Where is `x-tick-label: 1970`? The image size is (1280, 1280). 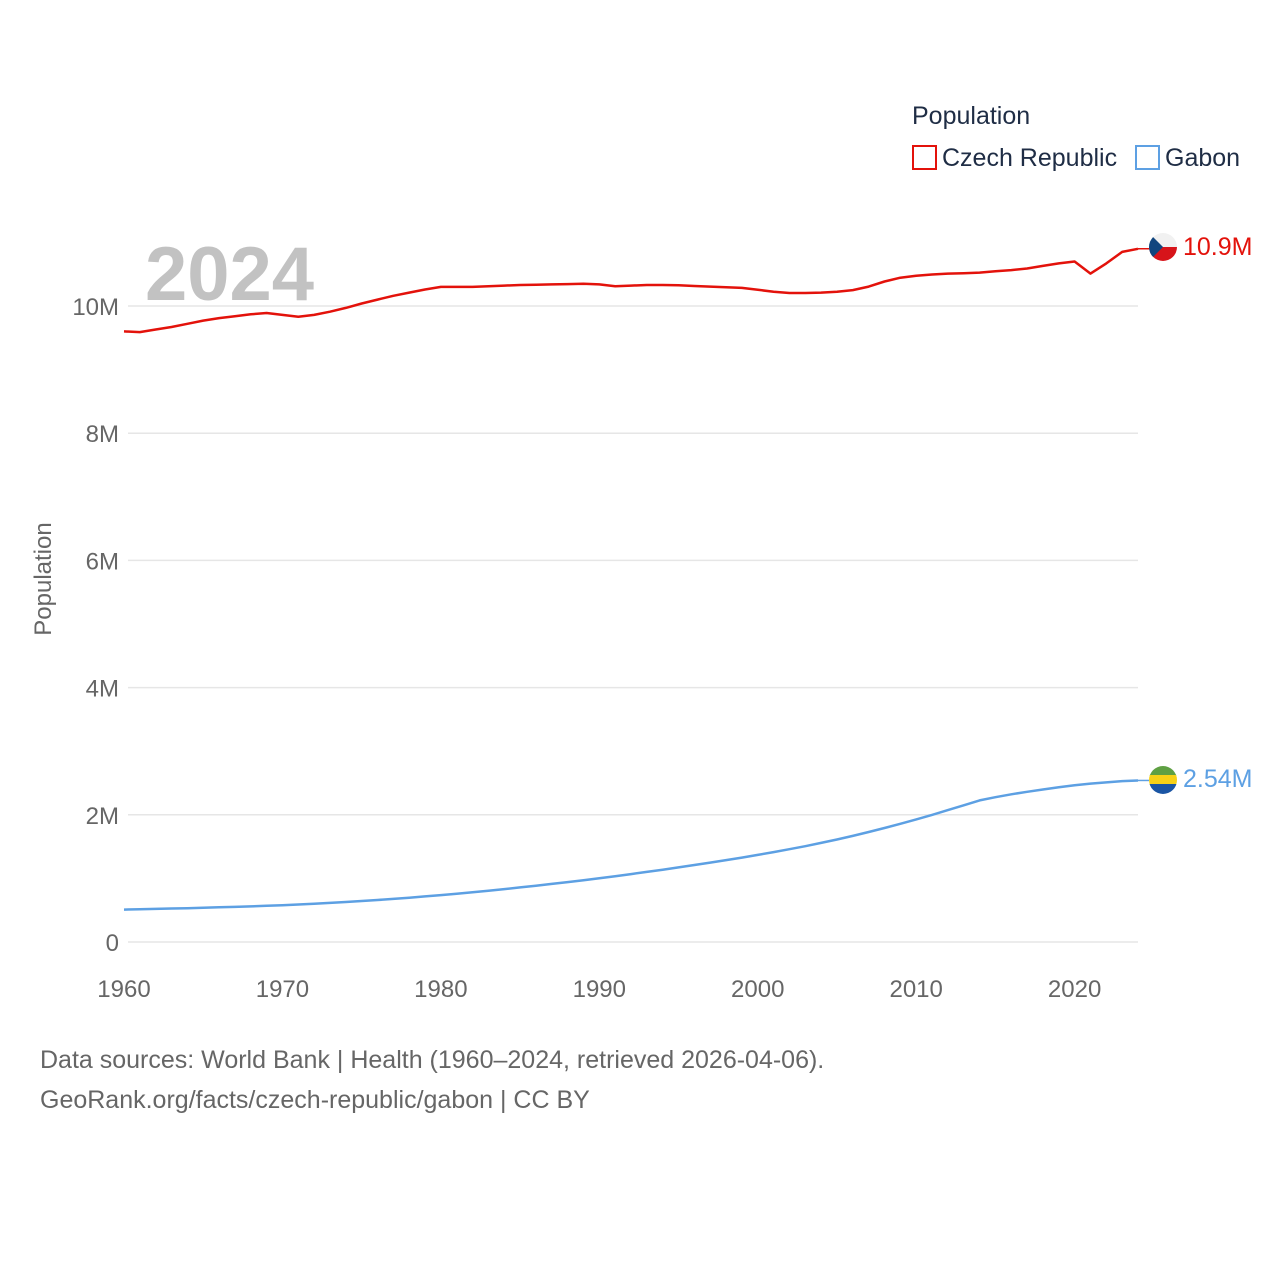
x-tick-label: 1970 is located at coordinates (282, 989).